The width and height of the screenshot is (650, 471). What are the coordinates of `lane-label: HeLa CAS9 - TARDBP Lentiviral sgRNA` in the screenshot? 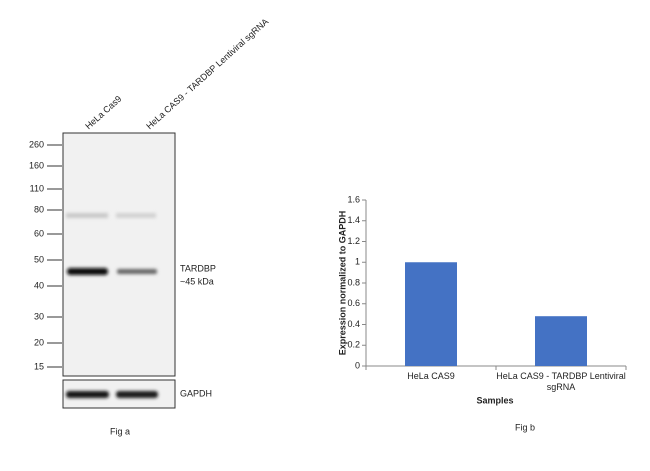 It's located at (207, 73).